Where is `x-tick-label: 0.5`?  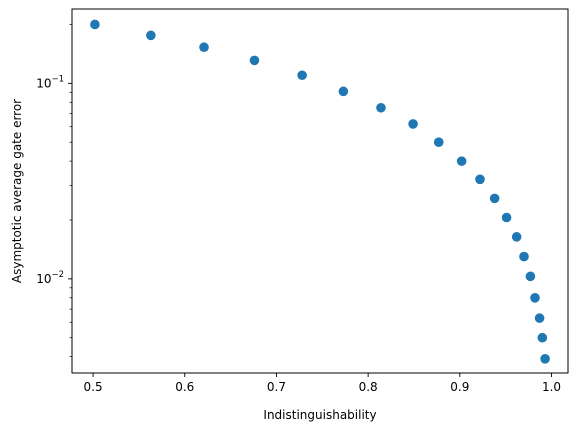 x-tick-label: 0.5 is located at coordinates (93, 387).